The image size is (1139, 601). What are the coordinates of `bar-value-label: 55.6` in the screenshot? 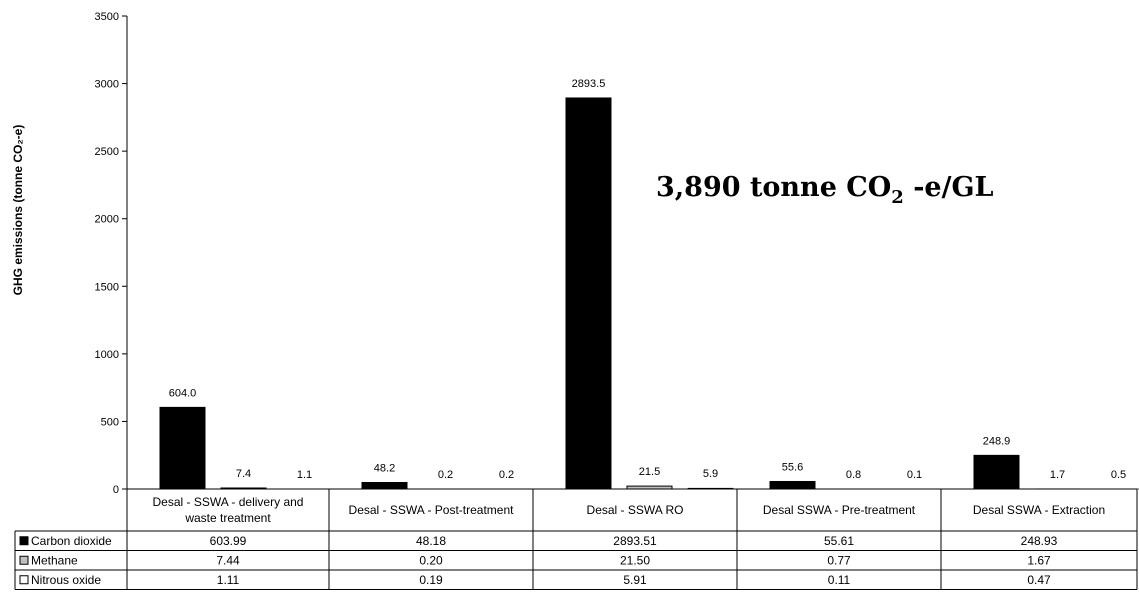 It's located at (792, 467).